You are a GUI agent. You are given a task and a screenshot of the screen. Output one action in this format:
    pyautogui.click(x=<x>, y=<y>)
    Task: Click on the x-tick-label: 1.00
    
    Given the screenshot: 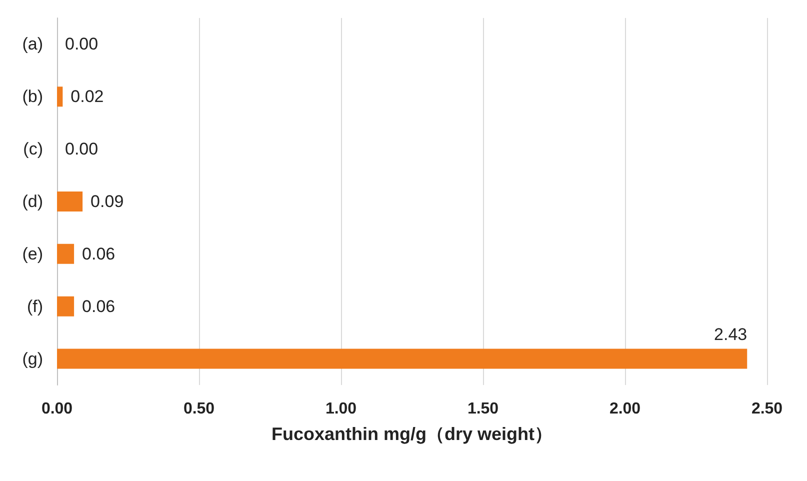 What is the action you would take?
    pyautogui.click(x=341, y=409)
    